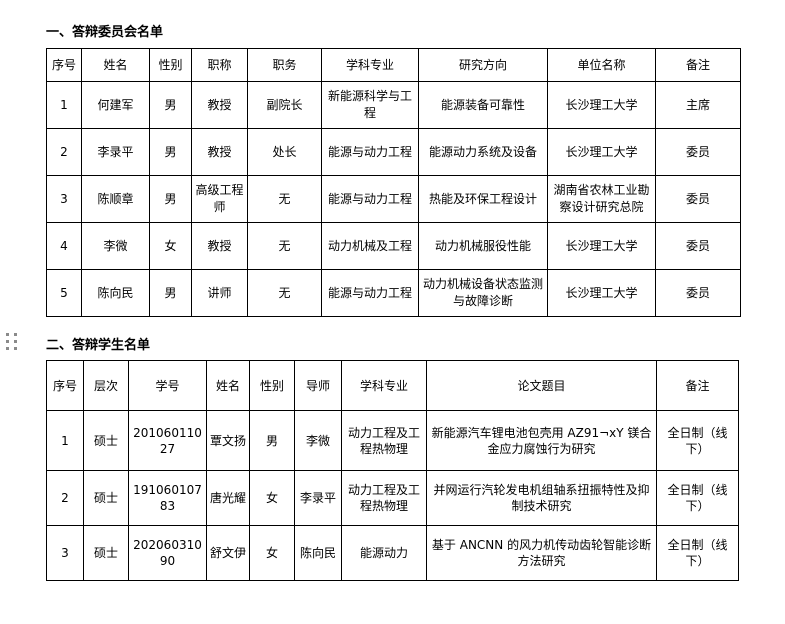 The width and height of the screenshot is (785, 624). Describe the element at coordinates (483, 151) in the screenshot. I see `table-cell: 能源动力系统及设备` at that location.